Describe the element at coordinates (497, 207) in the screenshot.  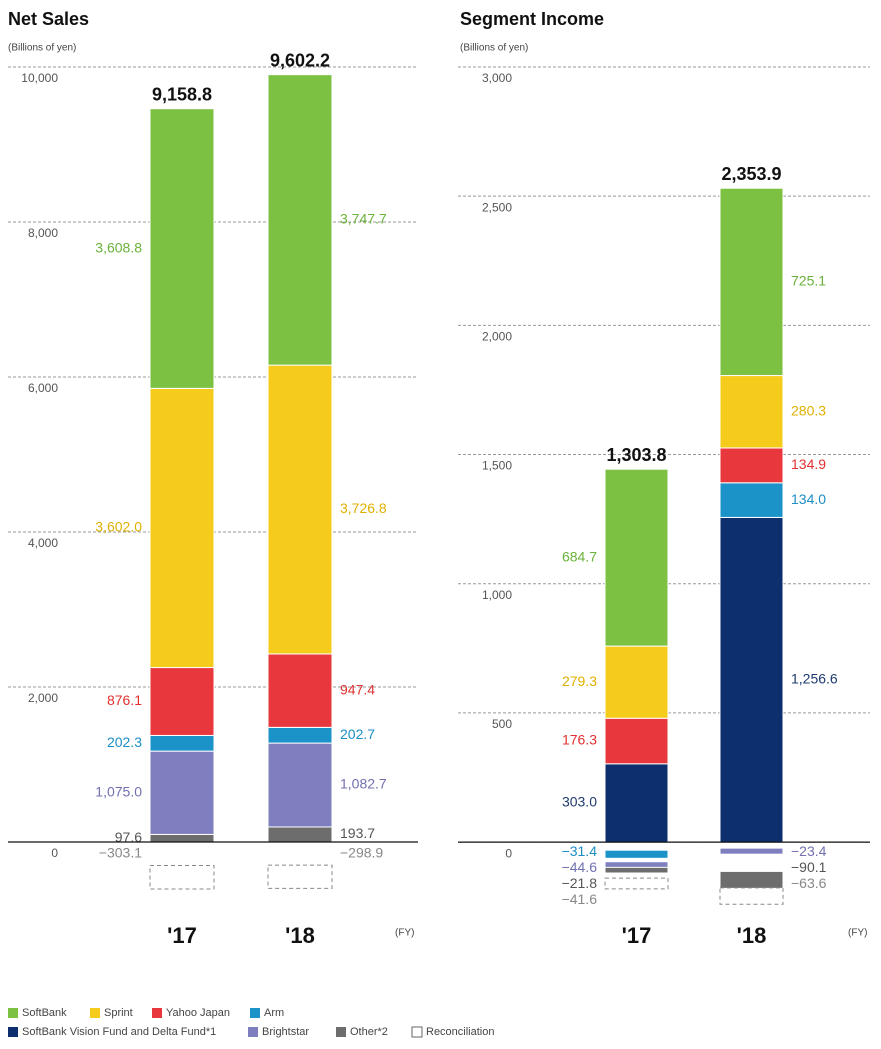
I see `y-tick-label: 2,500` at that location.